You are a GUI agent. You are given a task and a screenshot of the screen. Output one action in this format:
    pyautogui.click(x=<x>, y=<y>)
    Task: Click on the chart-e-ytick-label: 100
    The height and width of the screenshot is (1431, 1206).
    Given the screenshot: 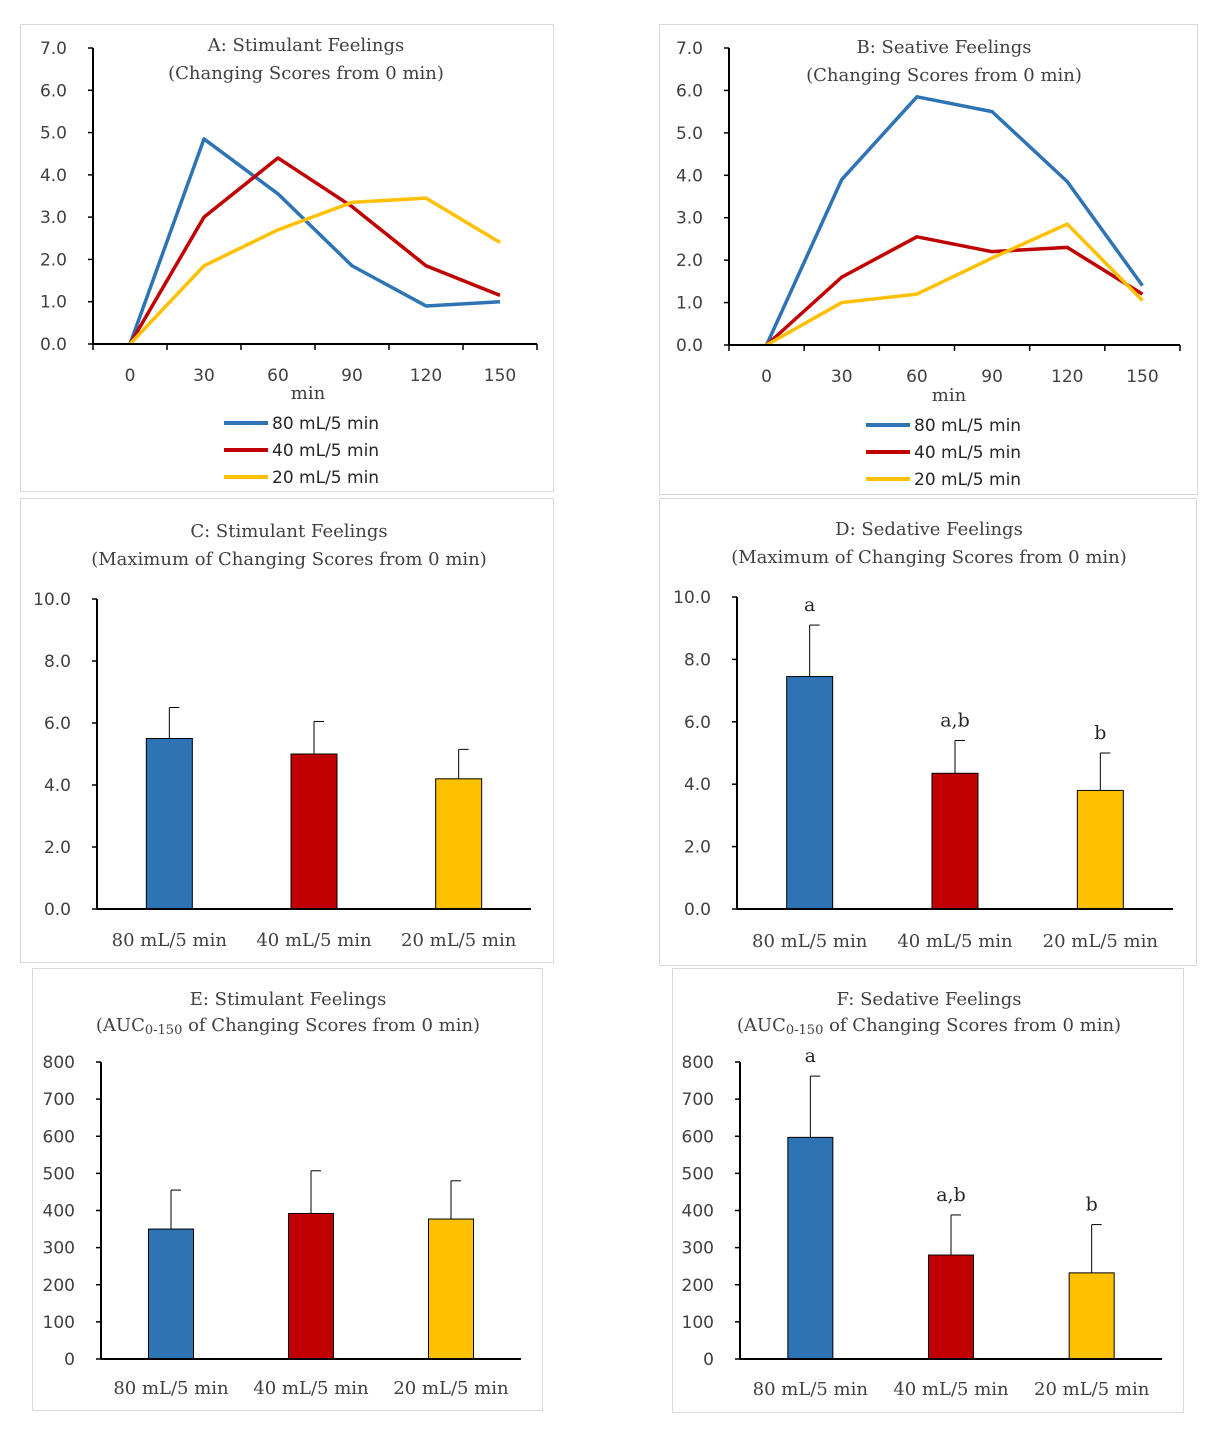 What is the action you would take?
    pyautogui.click(x=59, y=1323)
    